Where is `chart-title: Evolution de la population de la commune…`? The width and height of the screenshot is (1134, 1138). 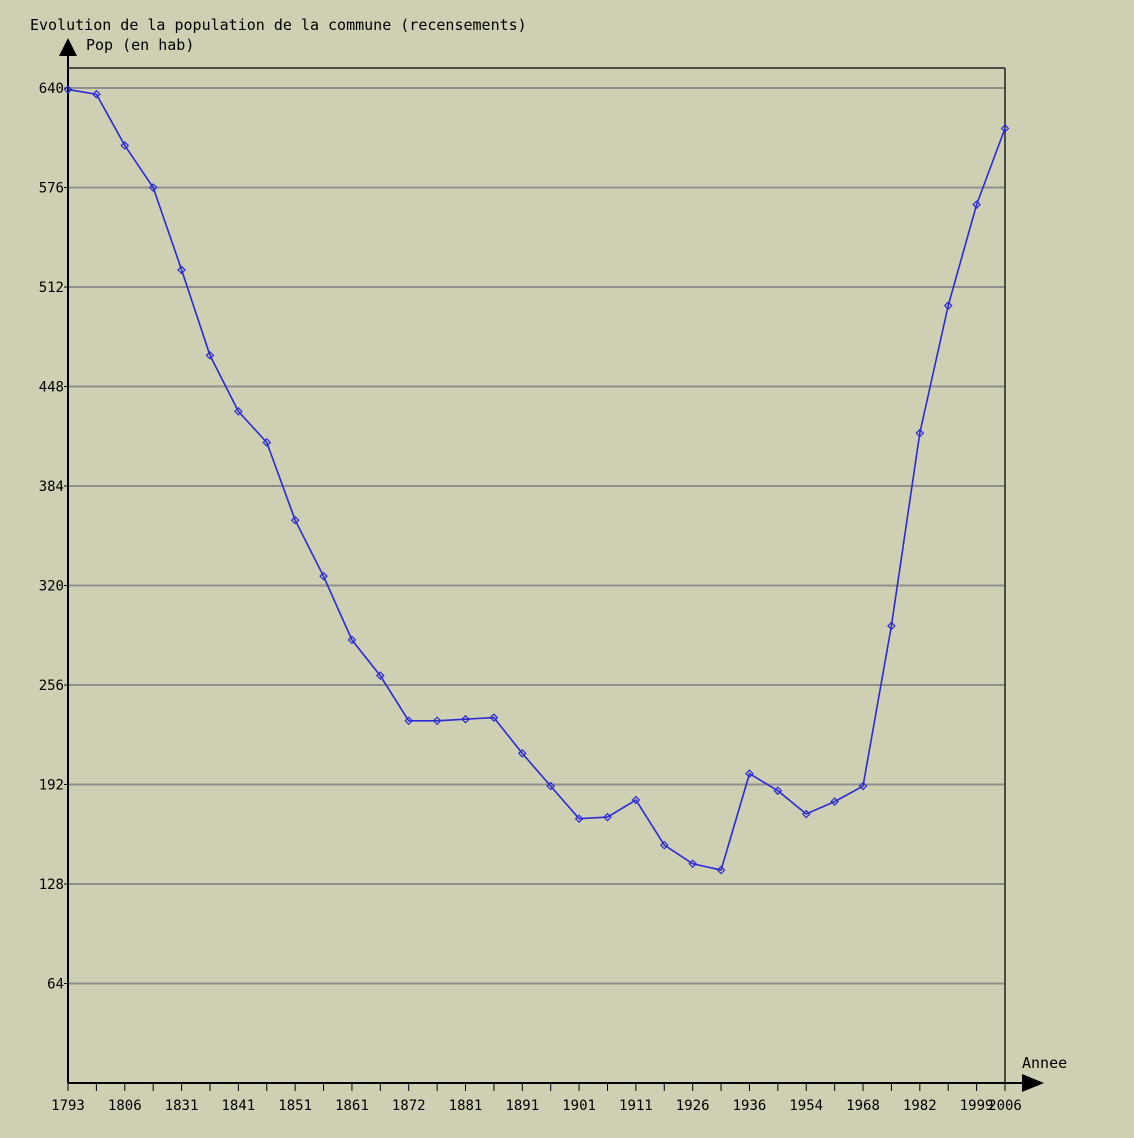 chart-title: Evolution de la population de la commune… is located at coordinates (278, 25).